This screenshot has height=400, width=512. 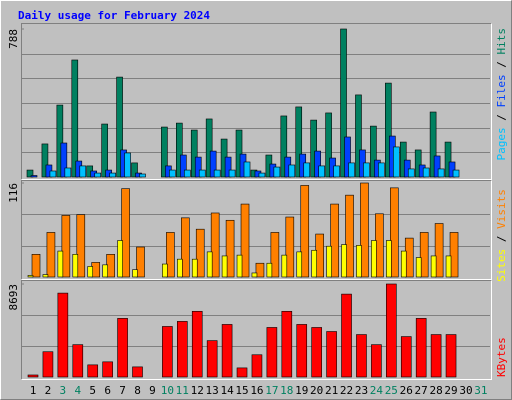 I want to click on x-tick-label: 18, so click(x=286, y=390).